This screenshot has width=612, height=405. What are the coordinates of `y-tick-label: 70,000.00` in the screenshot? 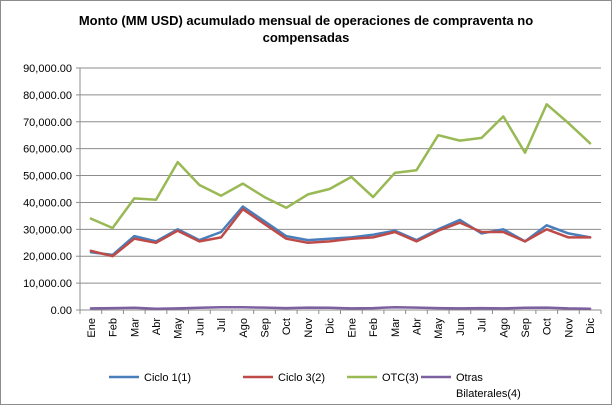 It's located at (47, 123).